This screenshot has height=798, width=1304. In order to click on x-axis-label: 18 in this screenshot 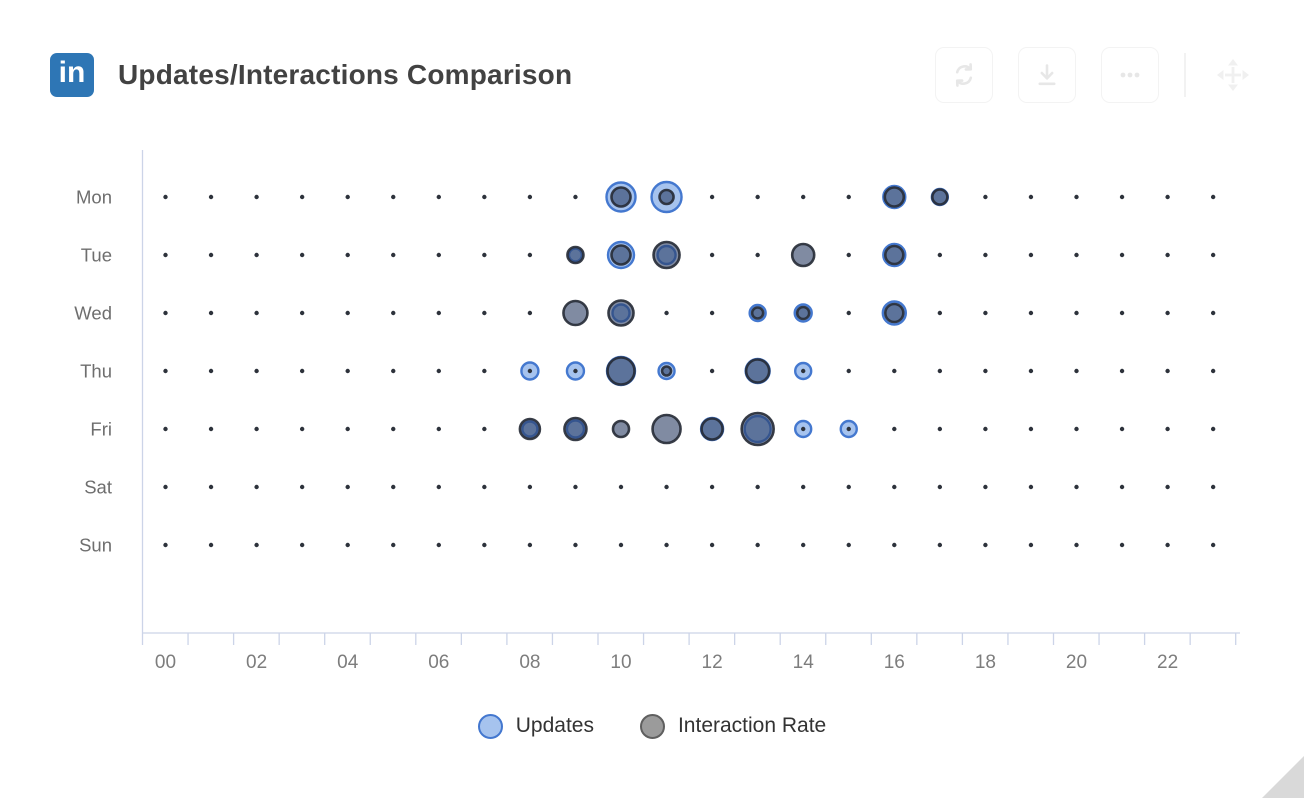, I will do `click(985, 662)`.